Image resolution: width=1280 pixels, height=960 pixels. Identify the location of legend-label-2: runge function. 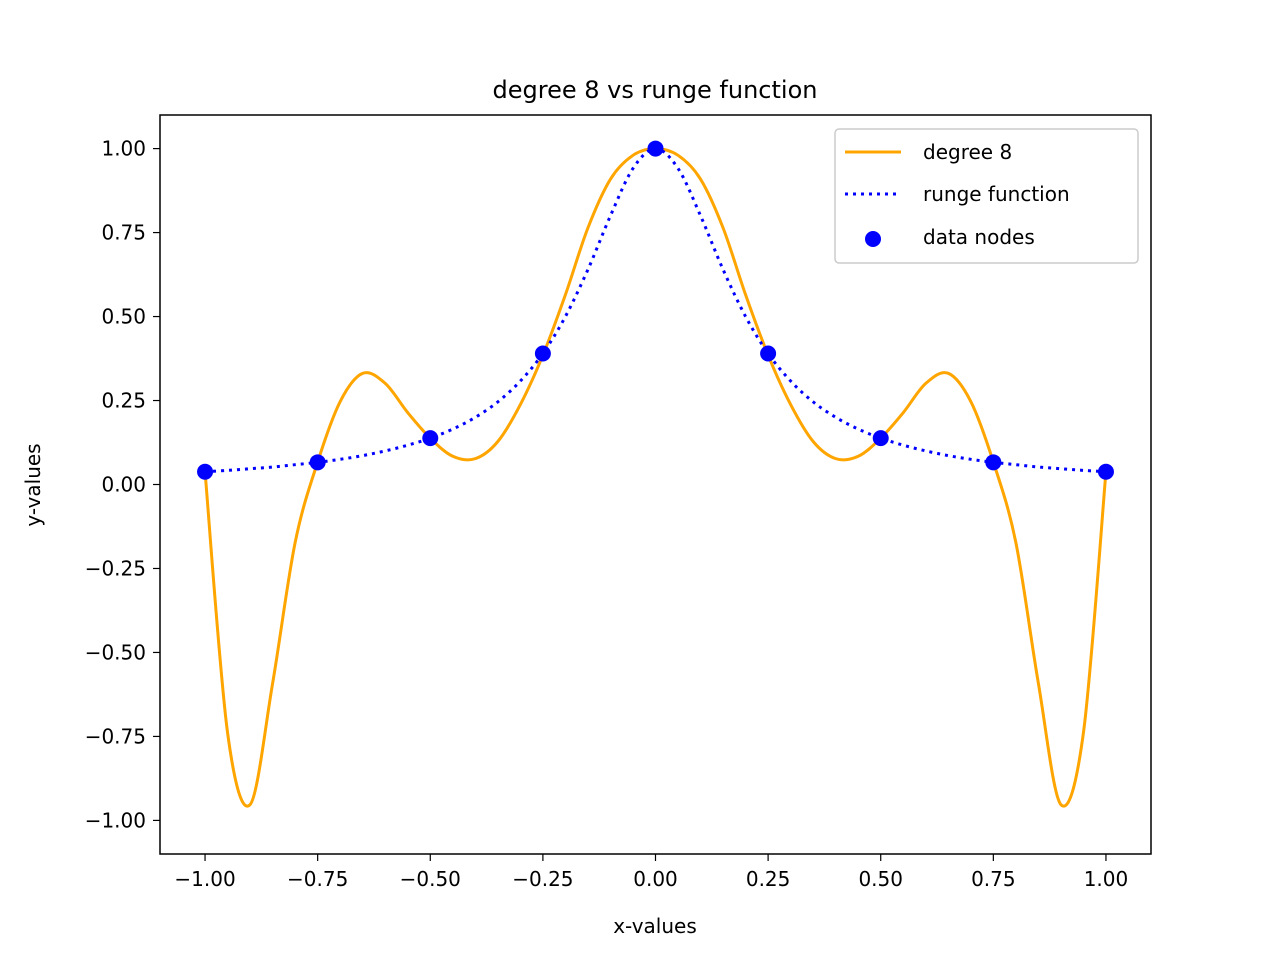
(996, 194).